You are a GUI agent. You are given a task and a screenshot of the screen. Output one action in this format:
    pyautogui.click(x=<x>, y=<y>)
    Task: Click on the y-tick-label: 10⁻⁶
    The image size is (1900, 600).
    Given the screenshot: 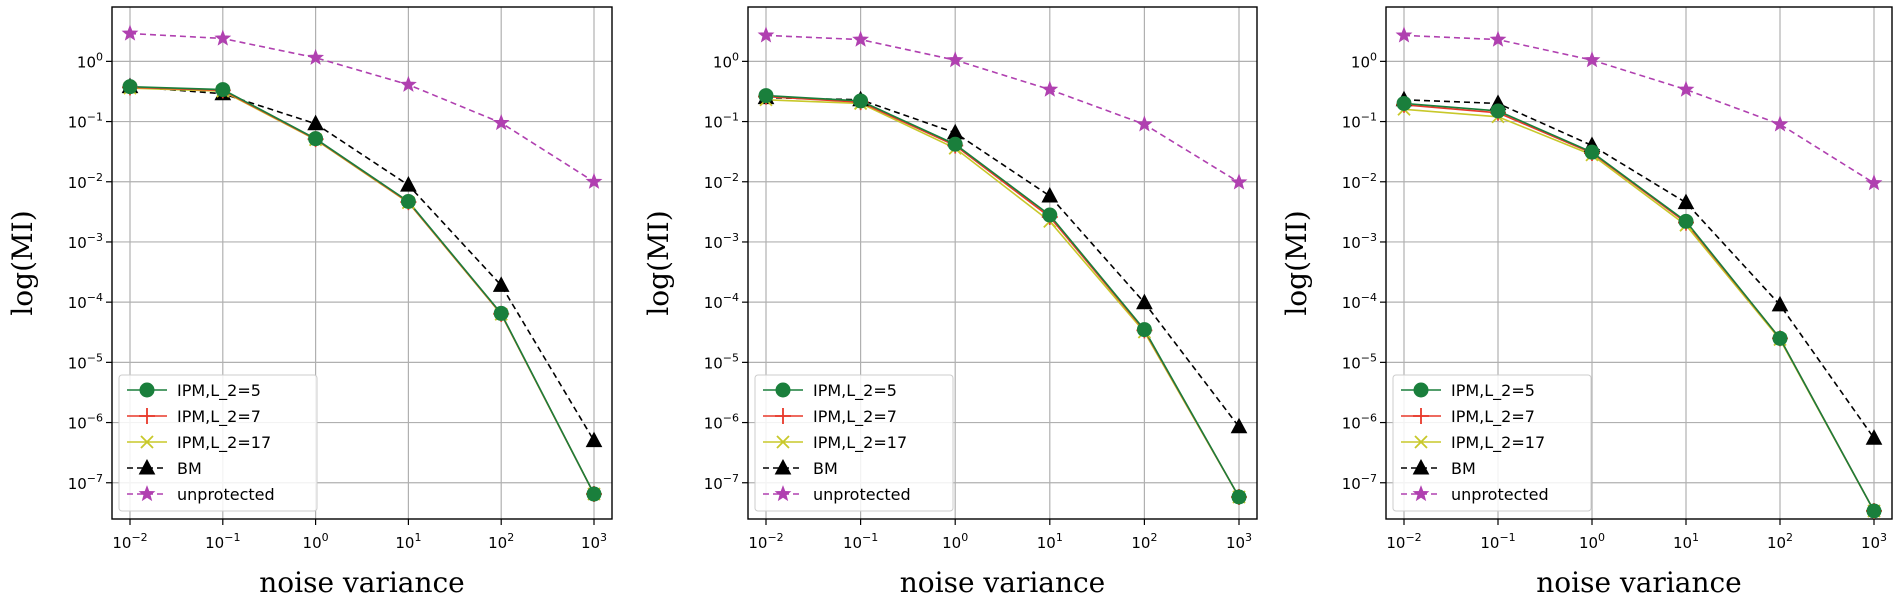 What is the action you would take?
    pyautogui.click(x=721, y=422)
    